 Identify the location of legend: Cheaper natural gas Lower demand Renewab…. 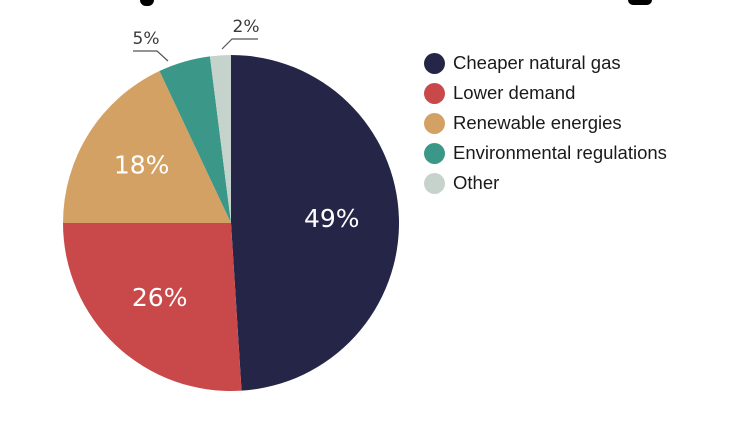
(545, 123).